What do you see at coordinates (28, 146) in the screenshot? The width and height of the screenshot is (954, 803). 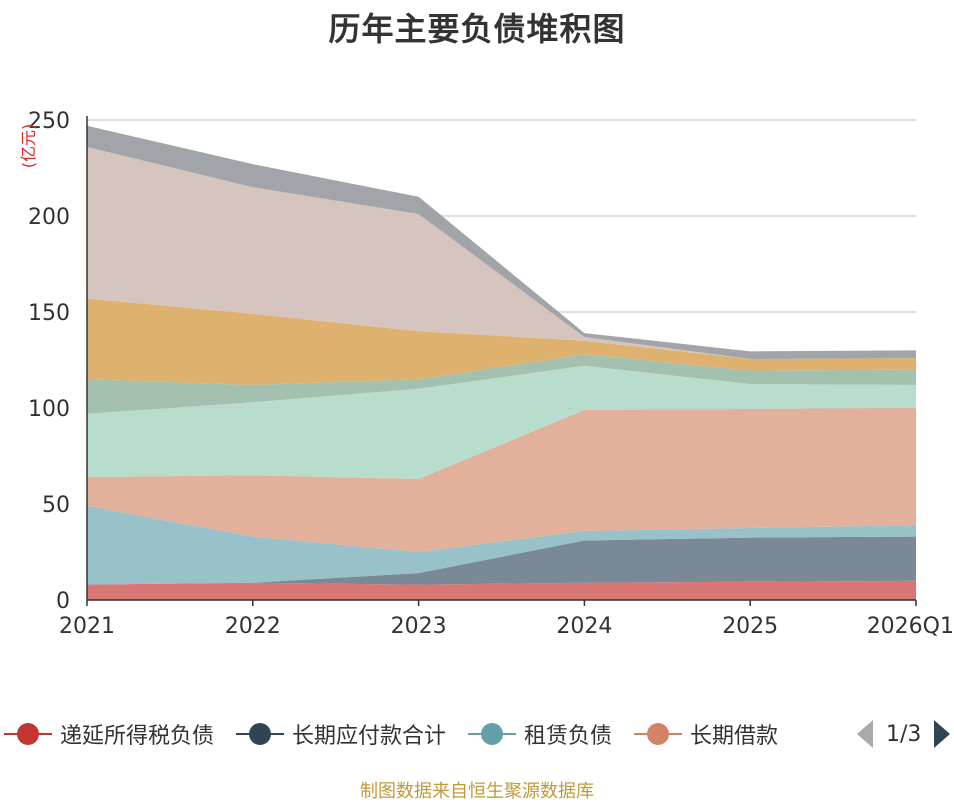 I see `y-axis-label: (亿元)` at bounding box center [28, 146].